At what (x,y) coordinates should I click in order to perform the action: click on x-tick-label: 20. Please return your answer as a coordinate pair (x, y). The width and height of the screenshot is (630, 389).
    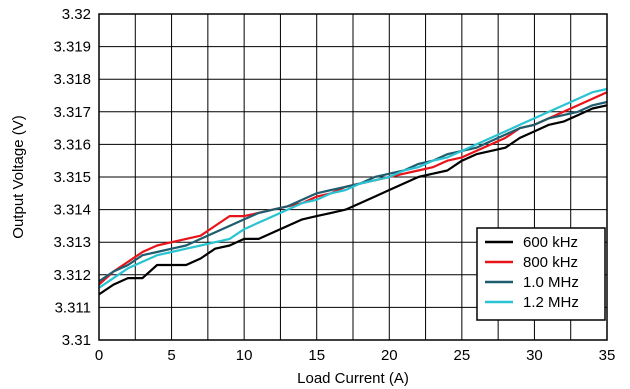
    Looking at the image, I should click on (389, 355).